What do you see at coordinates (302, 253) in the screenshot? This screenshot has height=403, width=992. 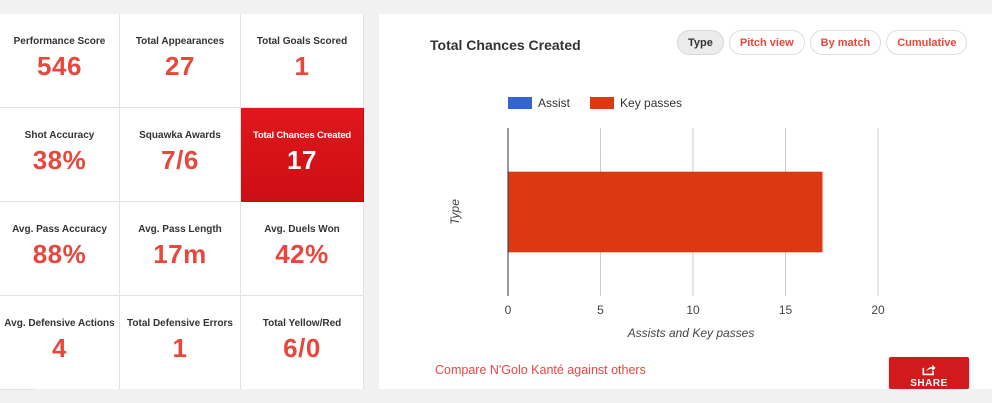 I see `stat-value: 42%` at bounding box center [302, 253].